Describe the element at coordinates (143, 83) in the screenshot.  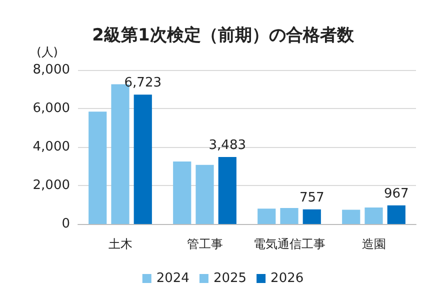
I see `data-label: 6,723` at that location.